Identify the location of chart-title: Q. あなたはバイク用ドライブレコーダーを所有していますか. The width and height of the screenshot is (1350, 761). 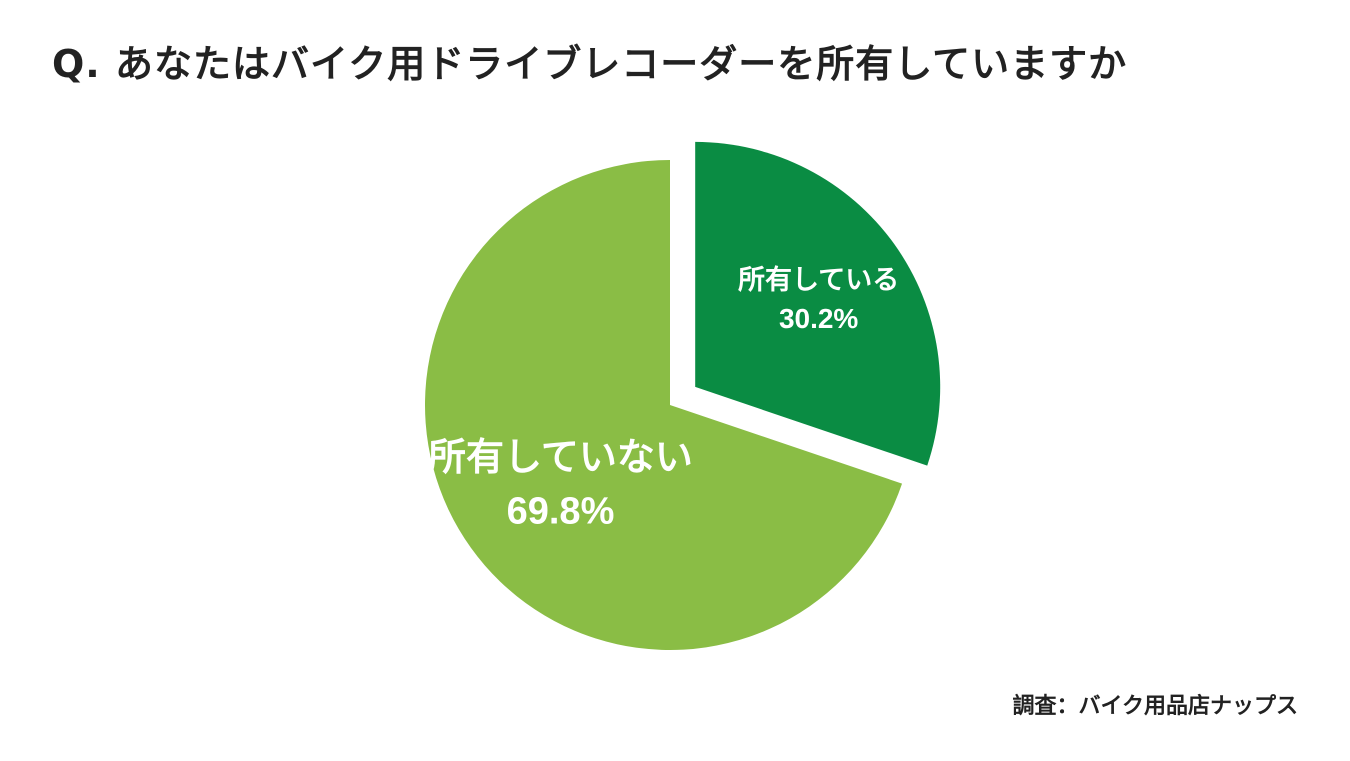
(590, 64).